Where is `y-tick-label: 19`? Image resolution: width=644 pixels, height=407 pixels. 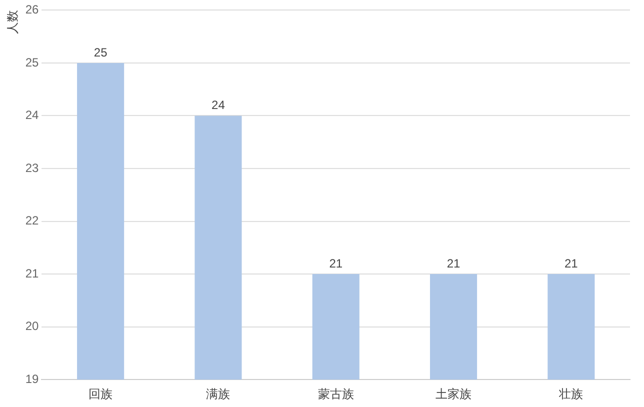
y-tick-label: 19 is located at coordinates (32, 379).